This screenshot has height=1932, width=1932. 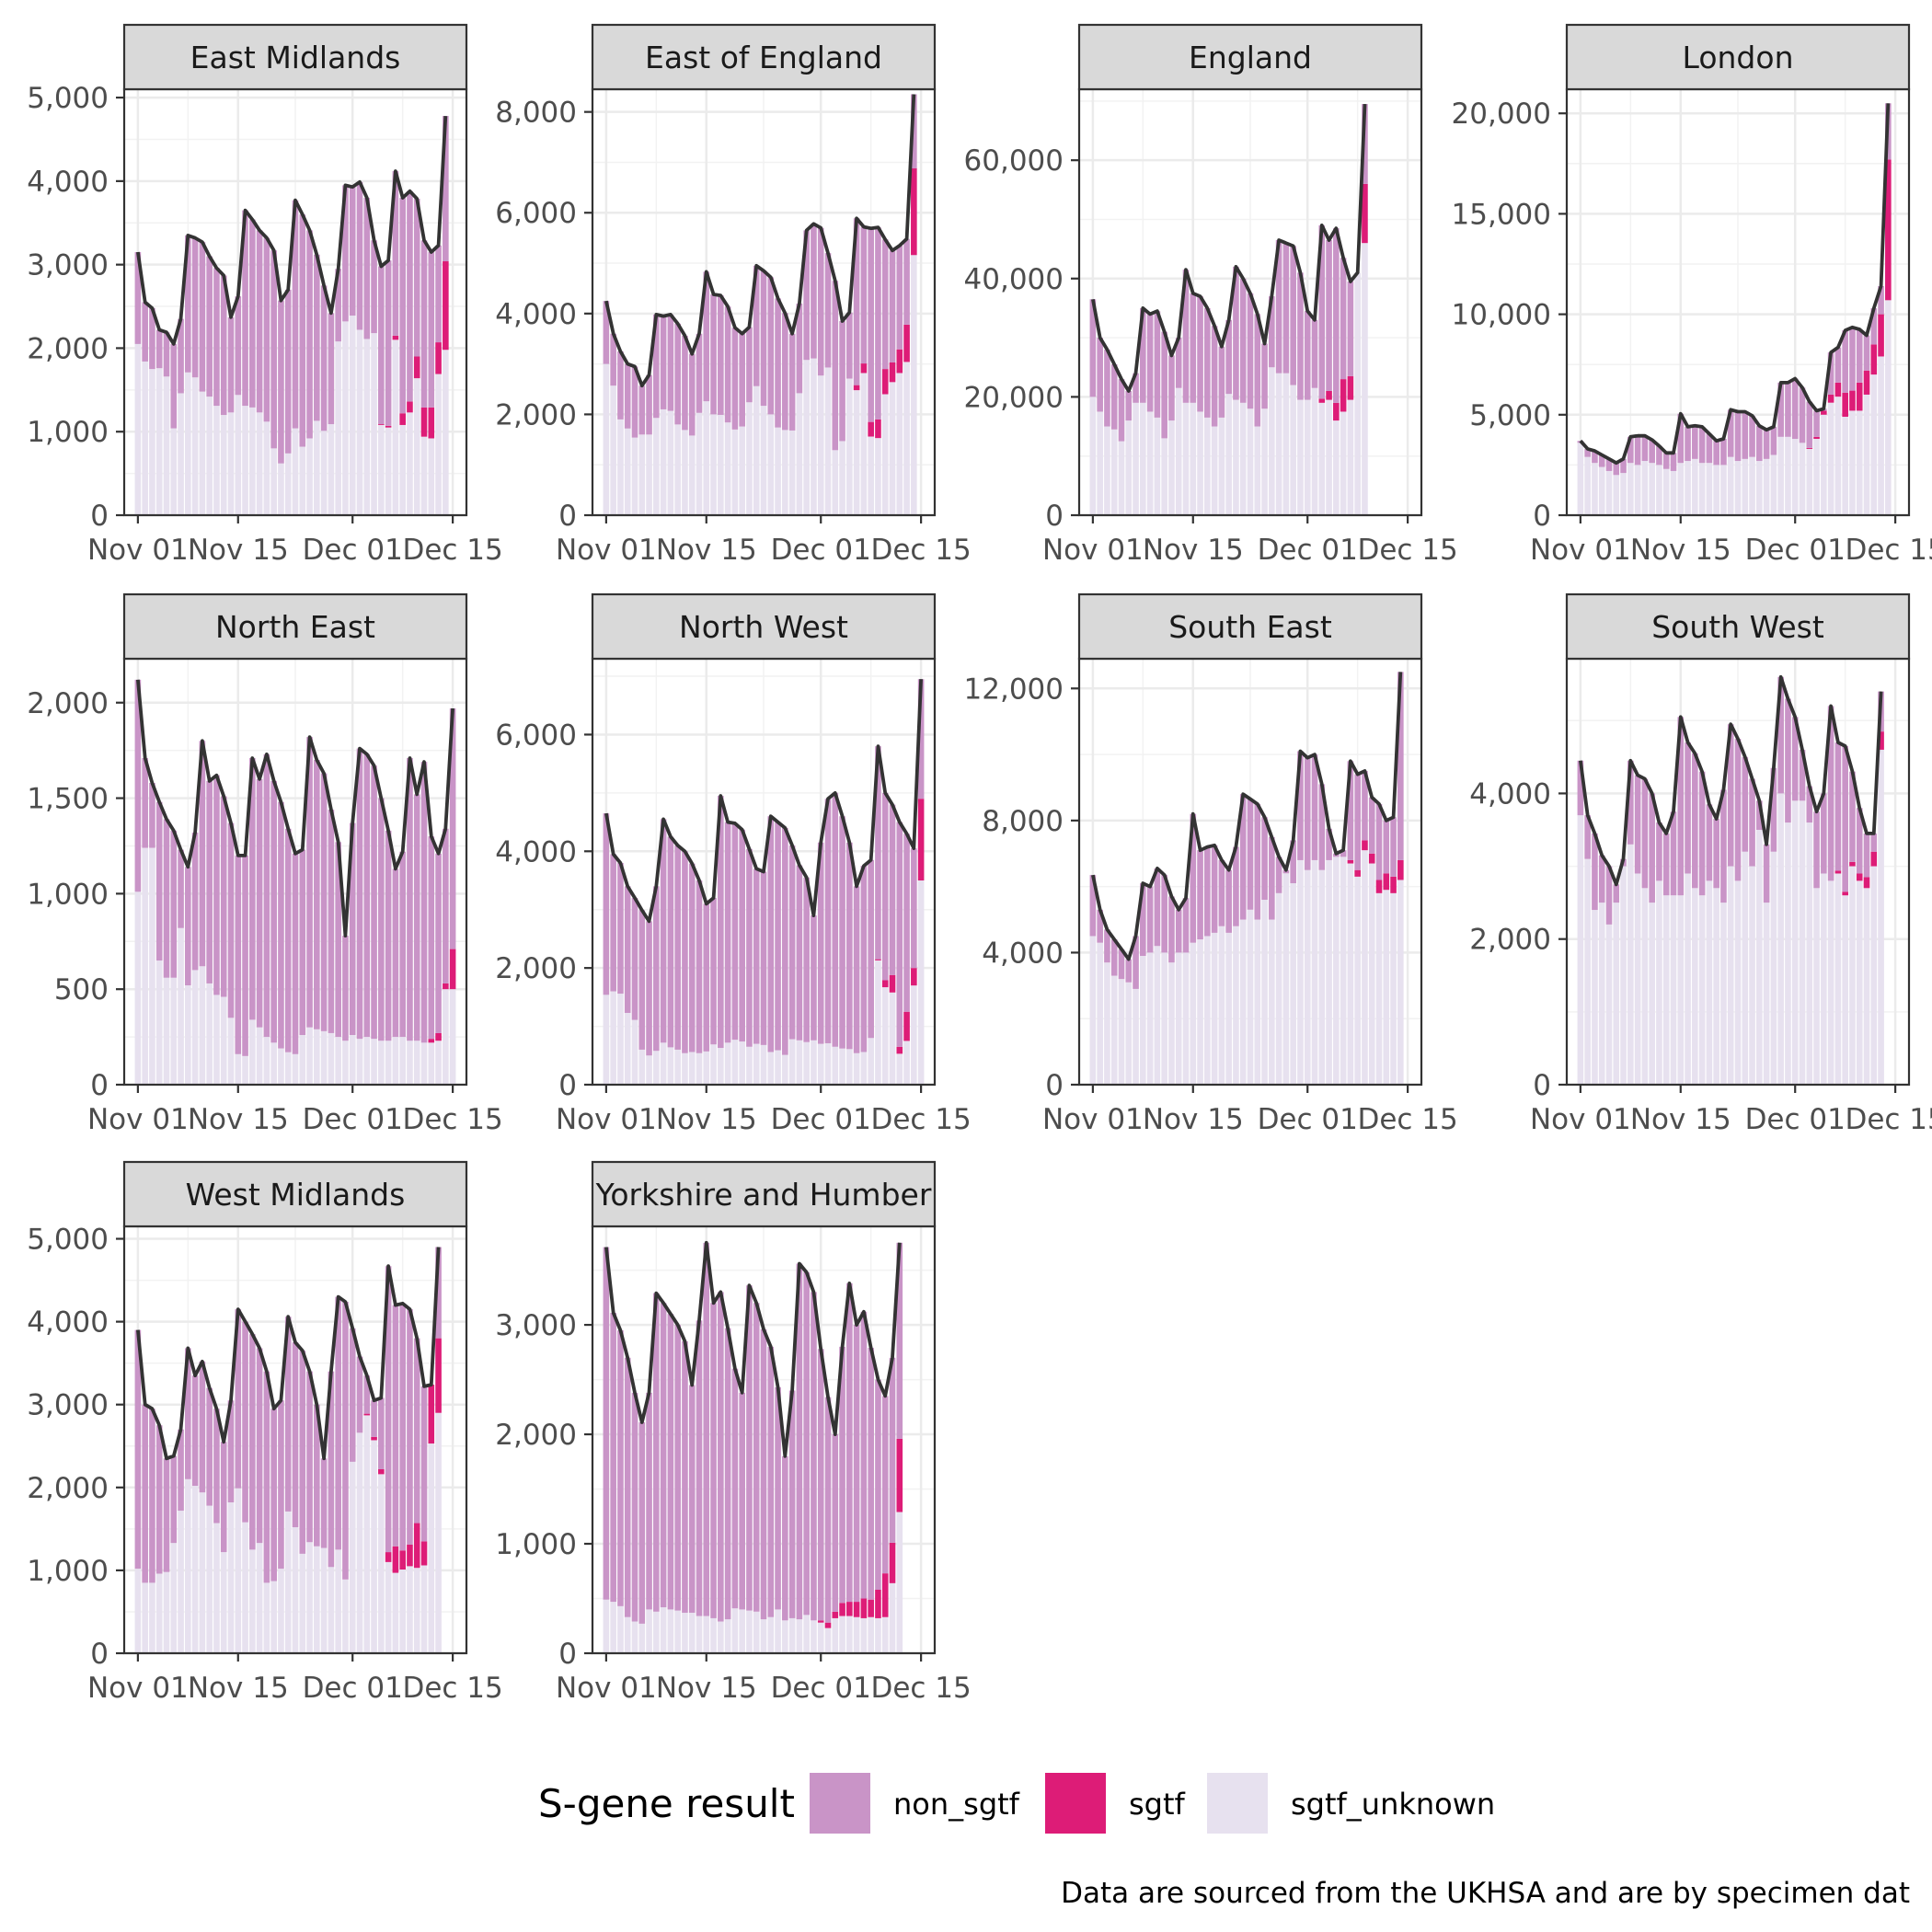 I want to click on x-tick-label: Dec 15, so click(x=452, y=1119).